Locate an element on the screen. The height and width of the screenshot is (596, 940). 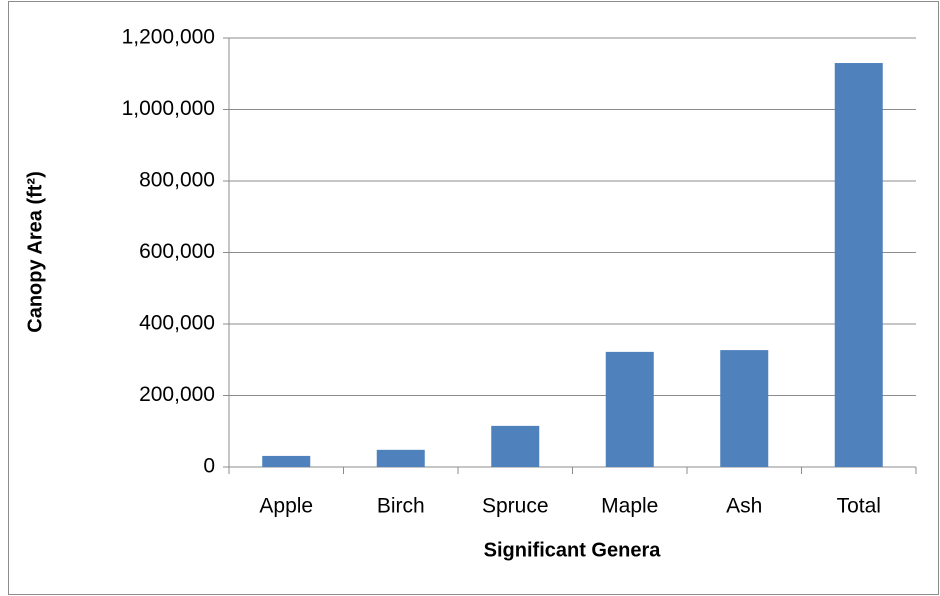
y-tick-label: 1,000,000 is located at coordinates (168, 108).